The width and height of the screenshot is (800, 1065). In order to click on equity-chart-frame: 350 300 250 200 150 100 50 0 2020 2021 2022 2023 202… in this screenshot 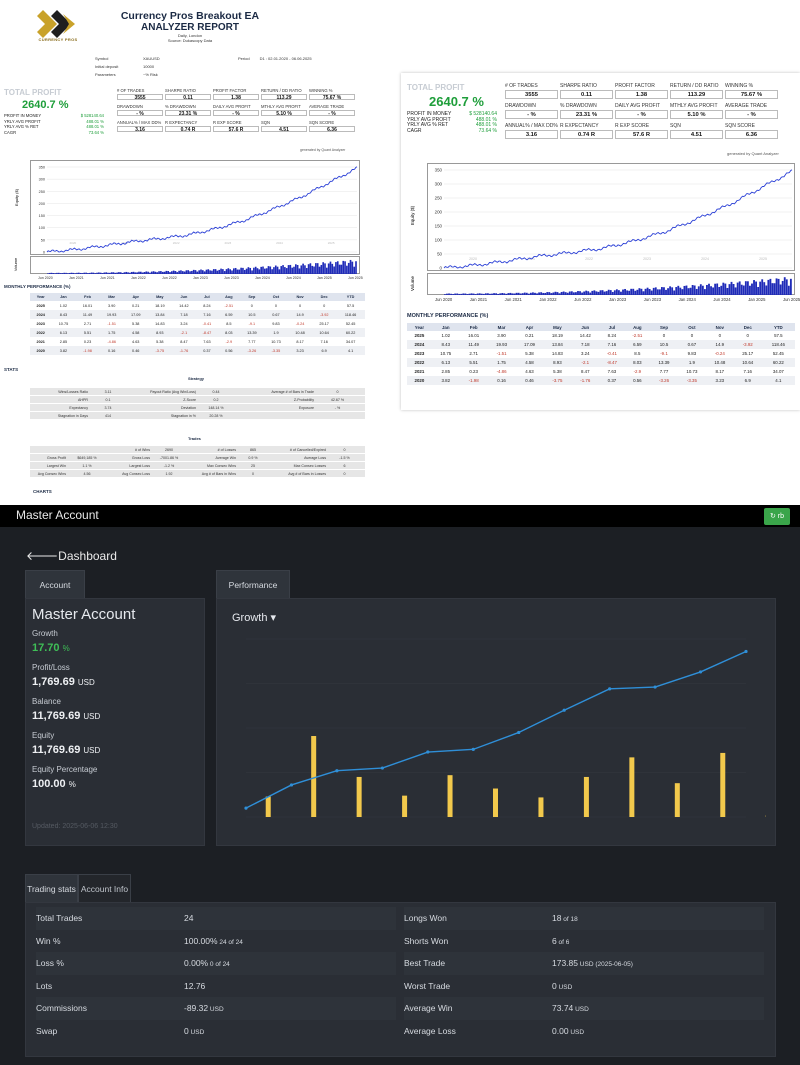, I will do `click(195, 207)`.